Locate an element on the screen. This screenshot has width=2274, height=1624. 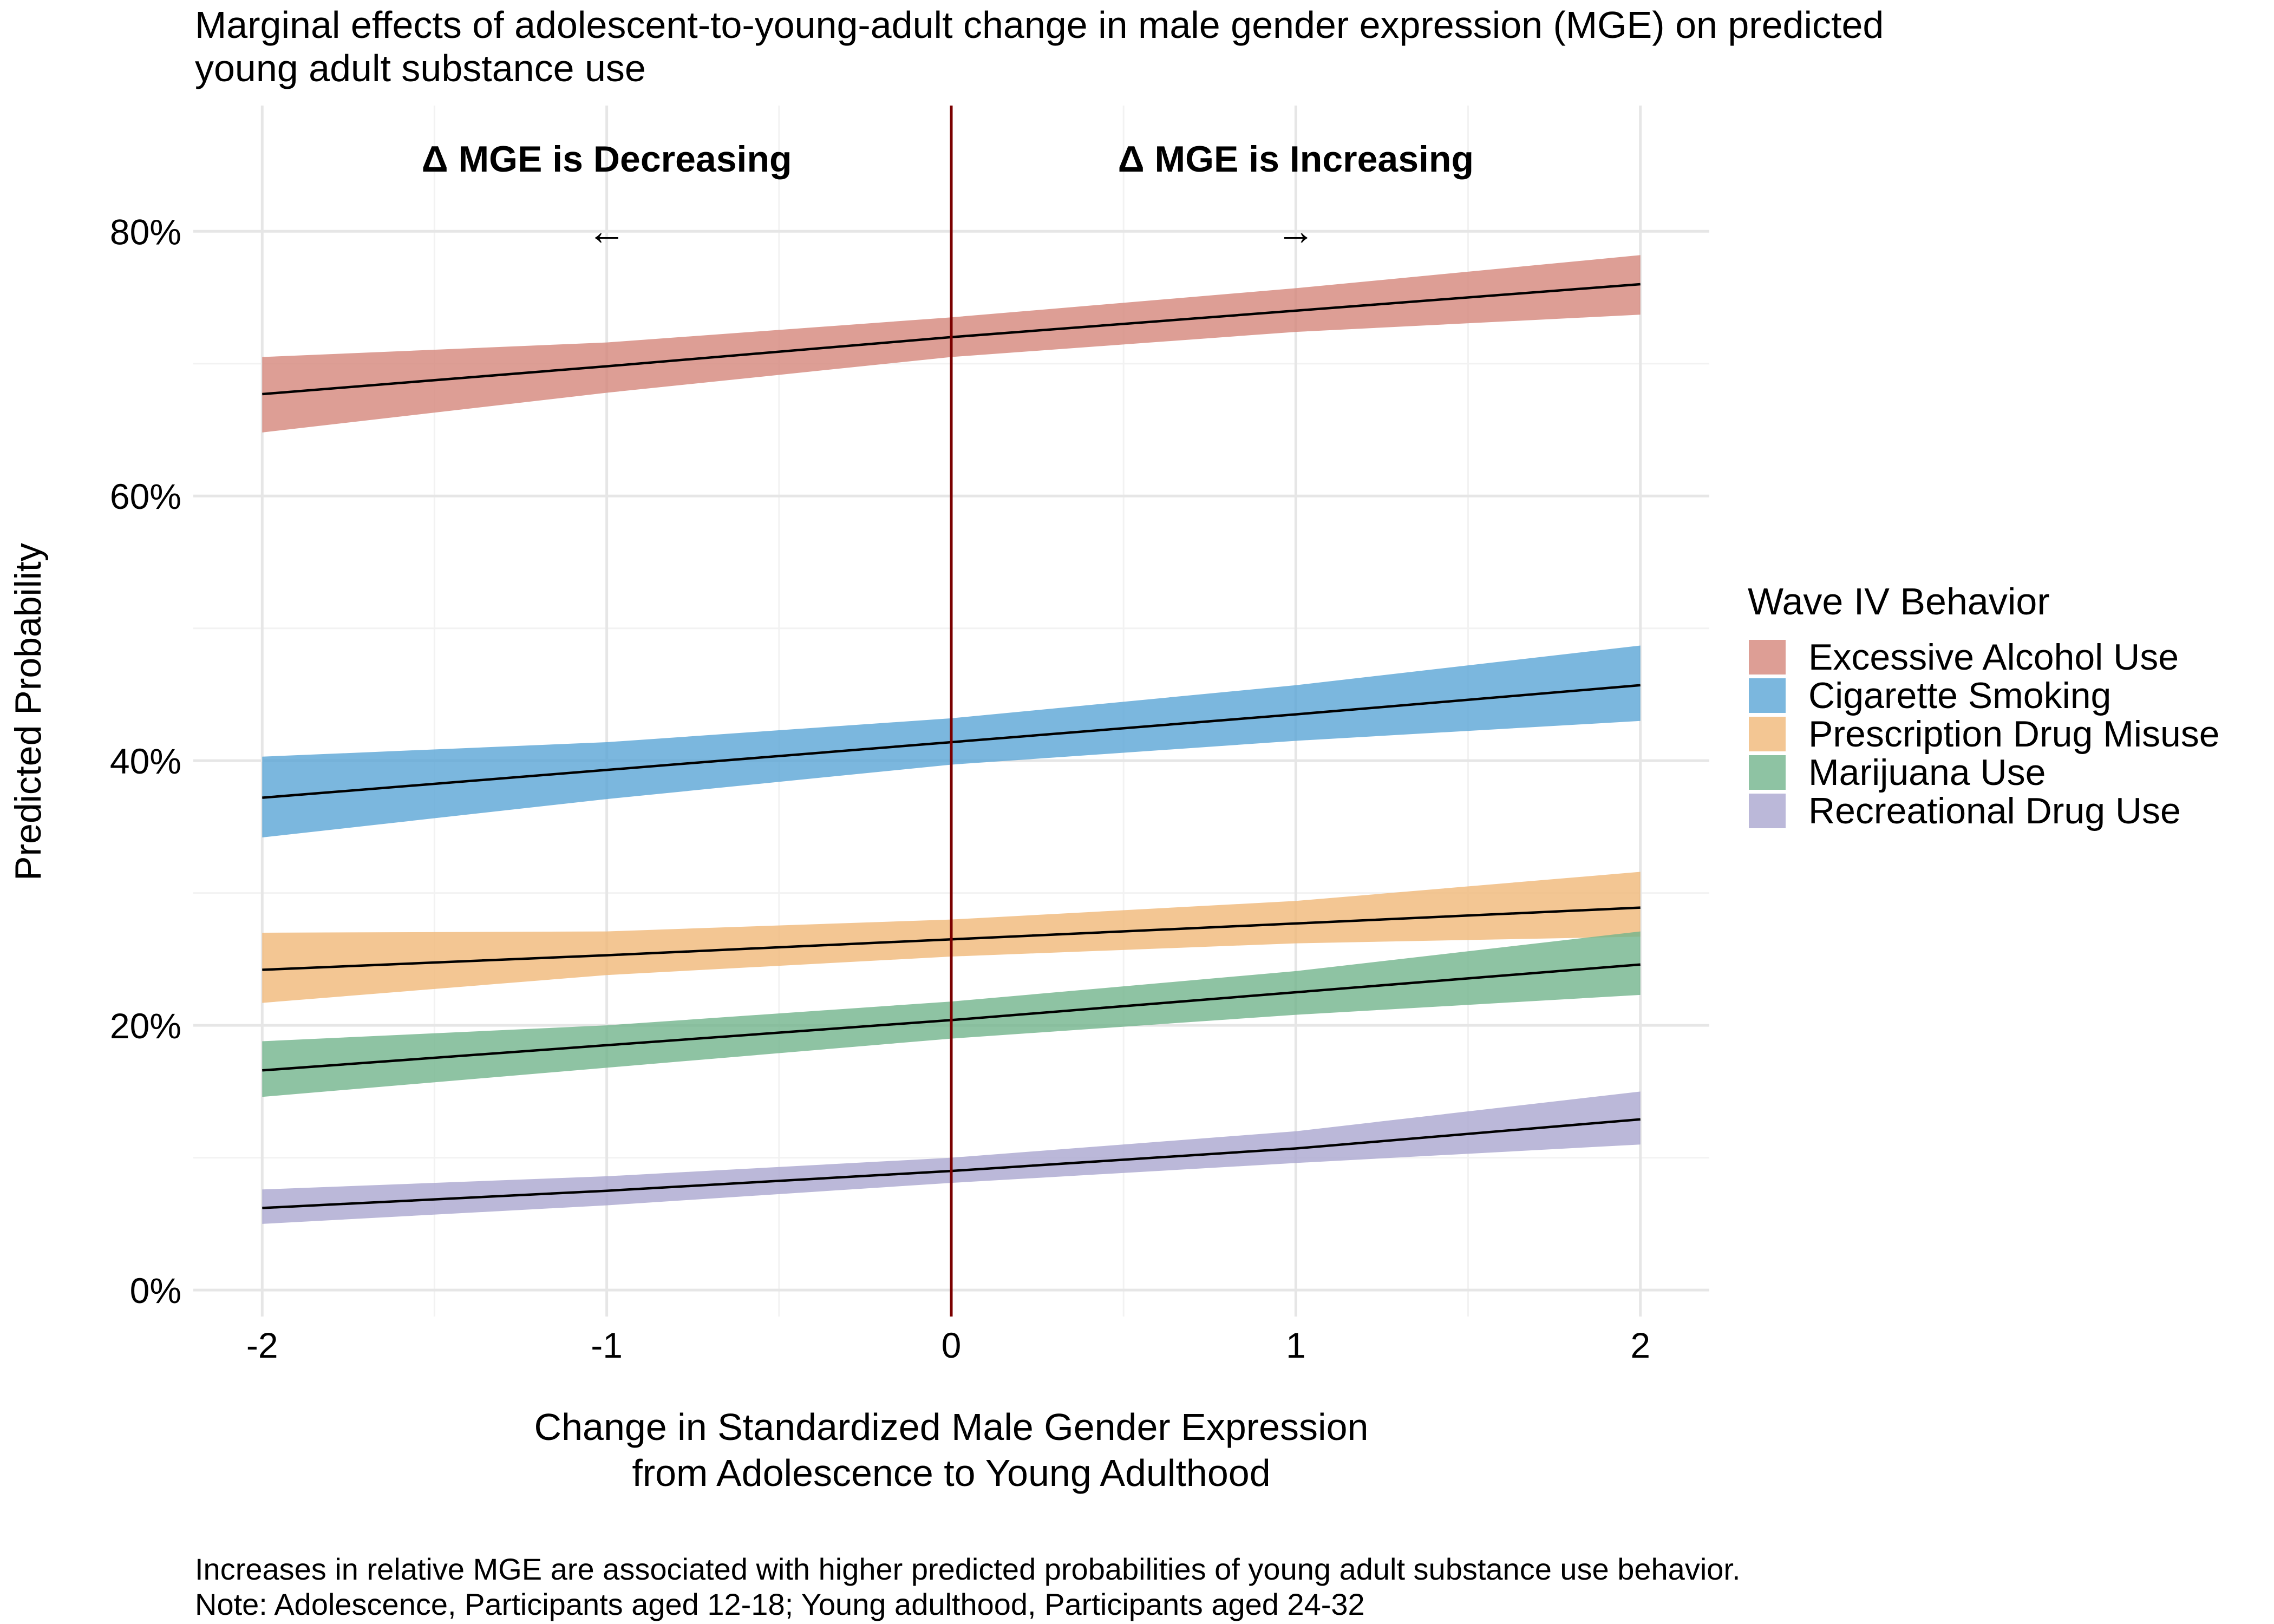
x-tick-label: 2 is located at coordinates (1640, 1345).